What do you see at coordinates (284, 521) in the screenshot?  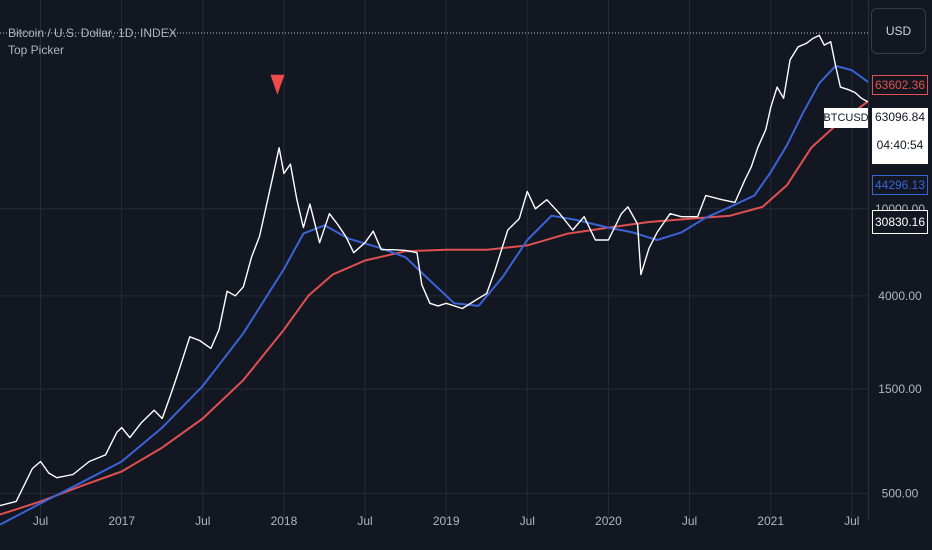 I see `x-tick-label: 2018` at bounding box center [284, 521].